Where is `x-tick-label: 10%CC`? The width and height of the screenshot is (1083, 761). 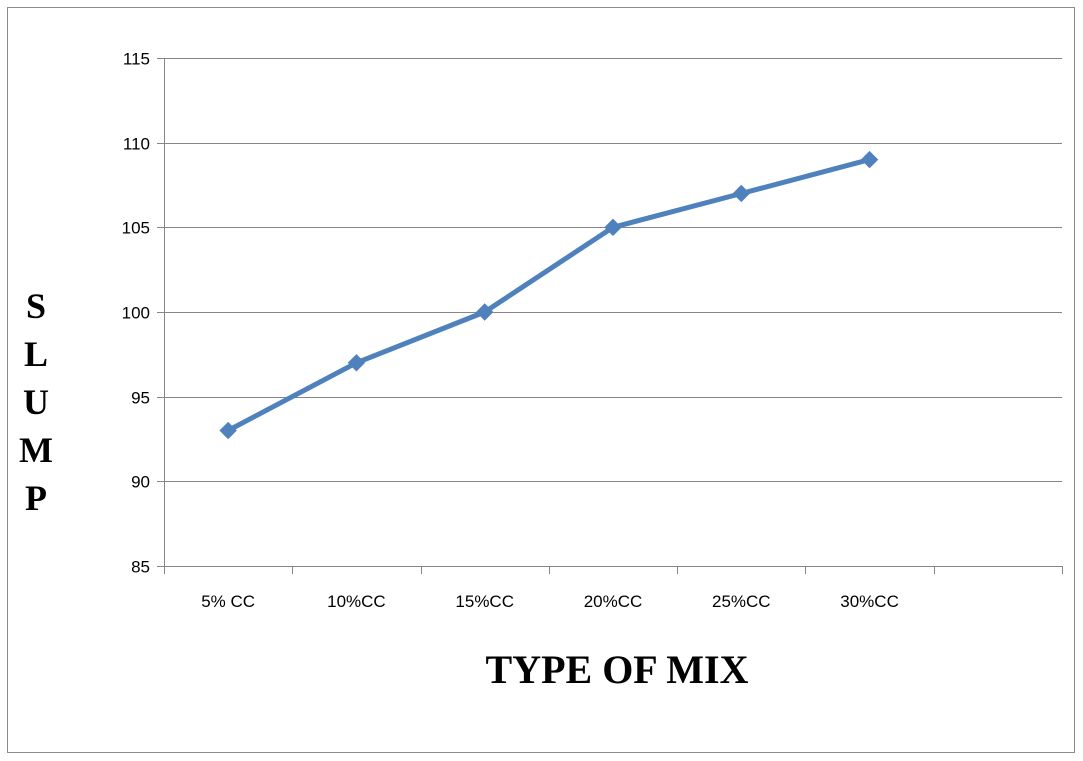 x-tick-label: 10%CC is located at coordinates (356, 601).